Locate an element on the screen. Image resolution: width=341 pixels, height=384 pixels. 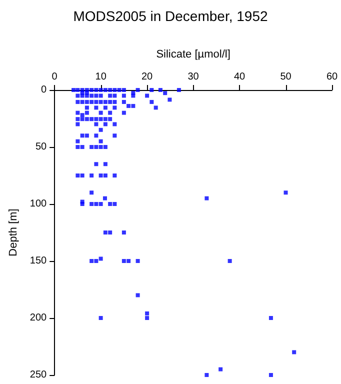
y-tick-label: 150 is located at coordinates (39, 261).